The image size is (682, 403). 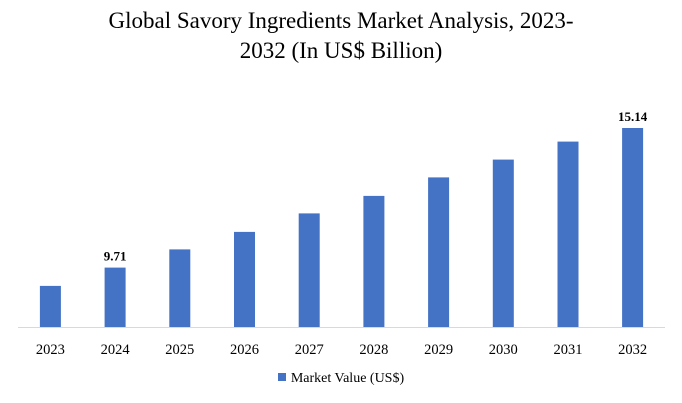 I want to click on data-label-2032: 15.14, so click(x=633, y=116).